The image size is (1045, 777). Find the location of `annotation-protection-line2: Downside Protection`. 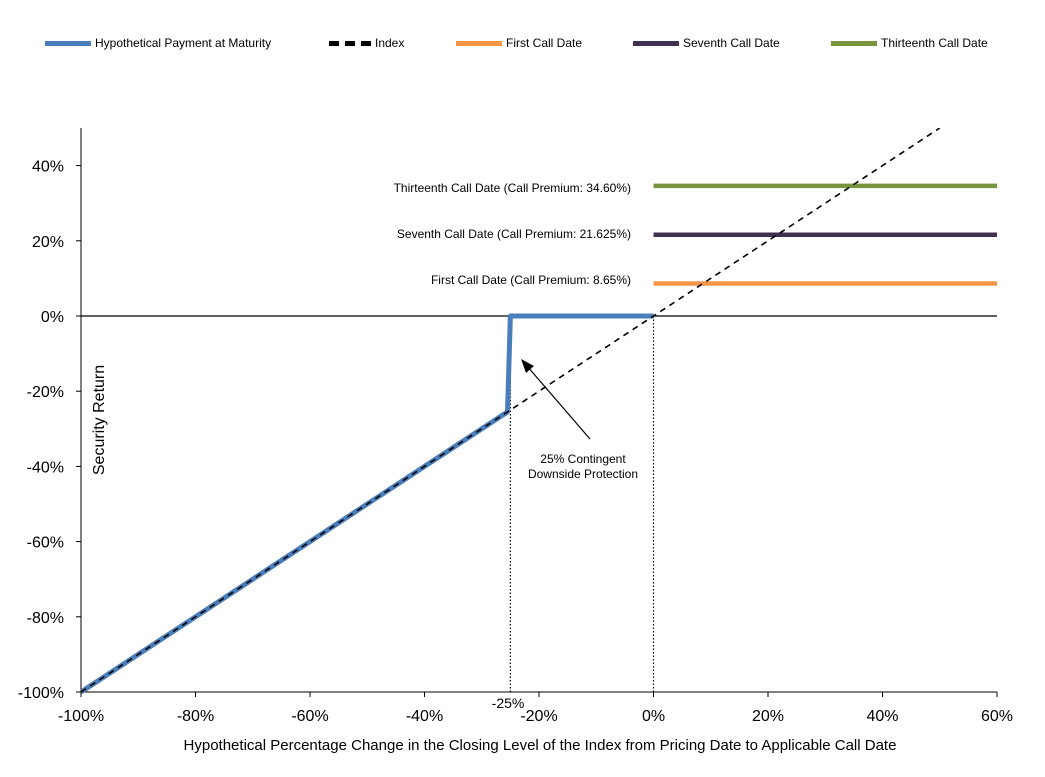

annotation-protection-line2: Downside Protection is located at coordinates (583, 474).